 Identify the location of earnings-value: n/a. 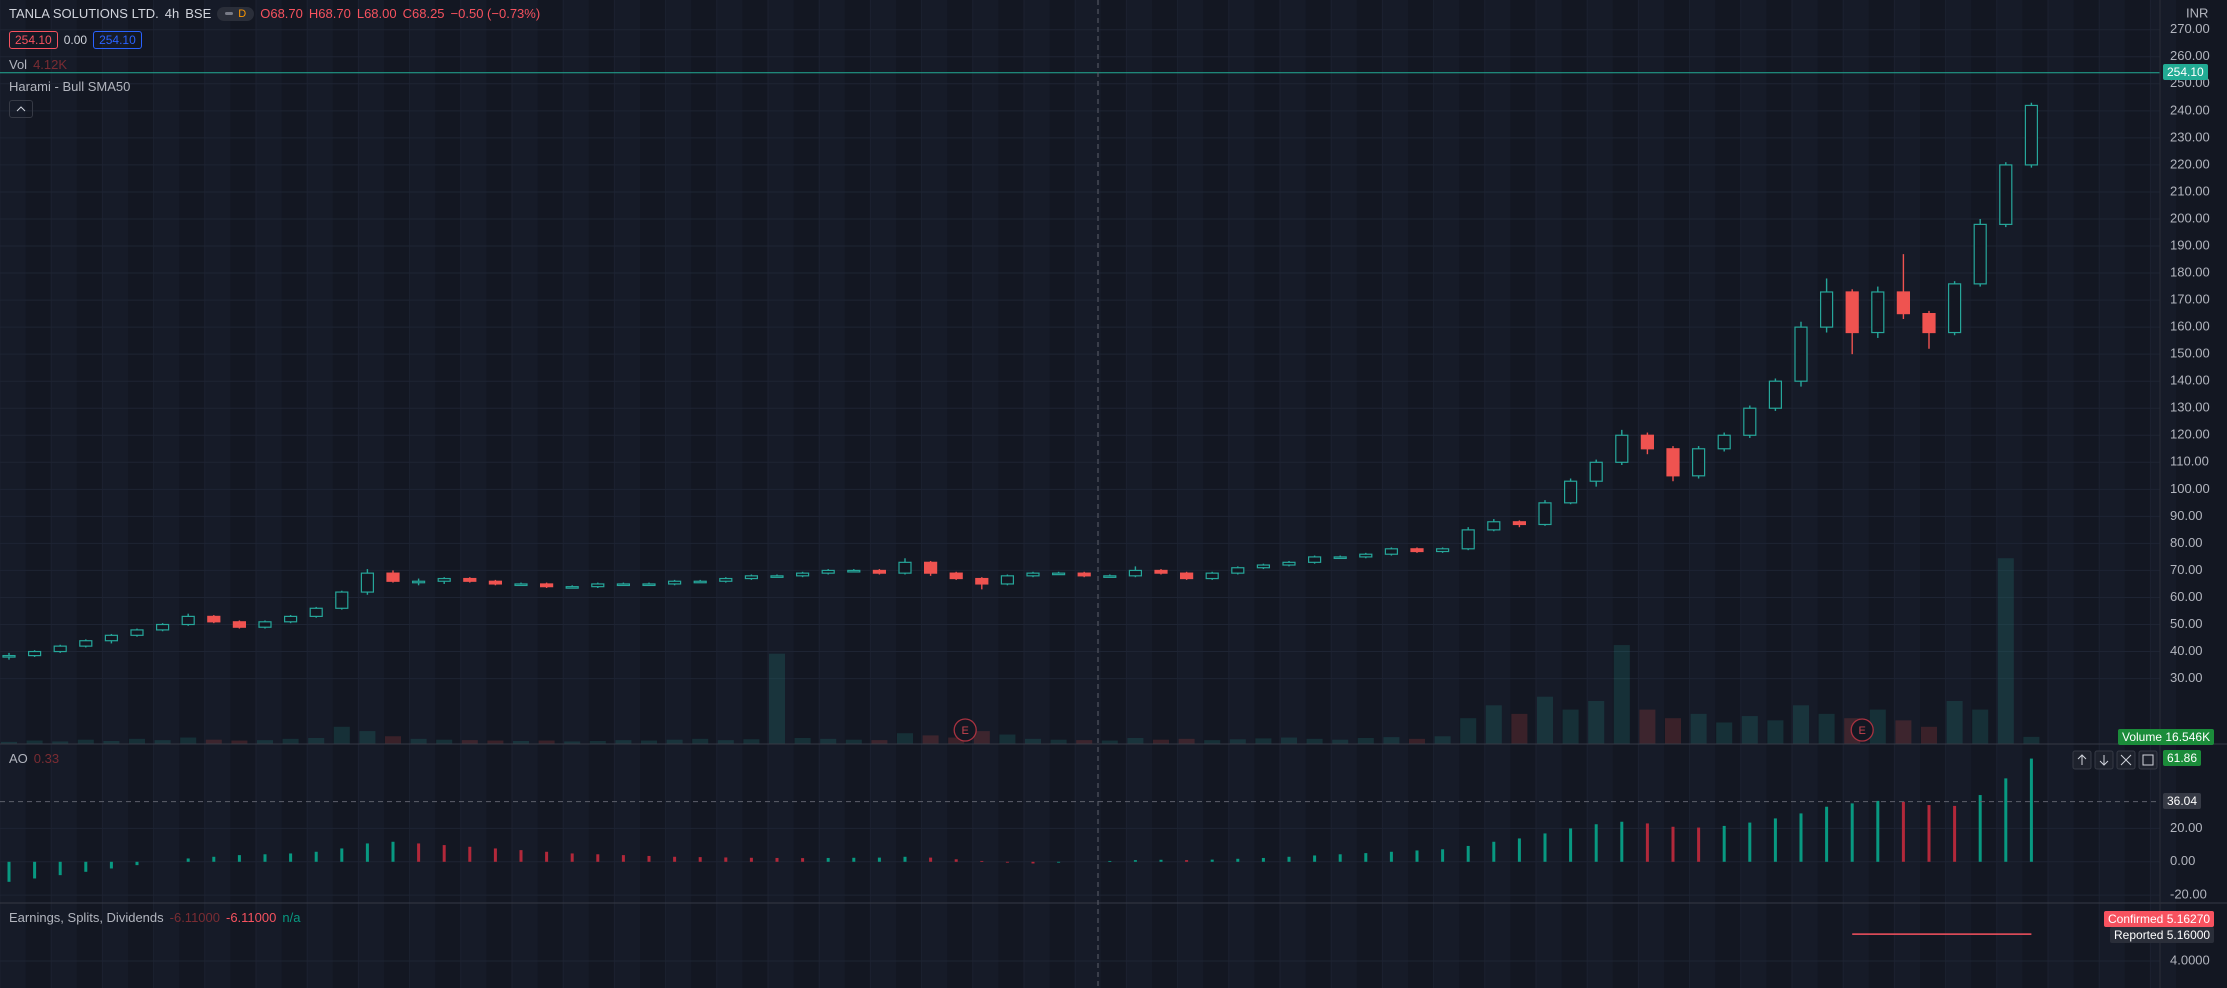
(291, 917).